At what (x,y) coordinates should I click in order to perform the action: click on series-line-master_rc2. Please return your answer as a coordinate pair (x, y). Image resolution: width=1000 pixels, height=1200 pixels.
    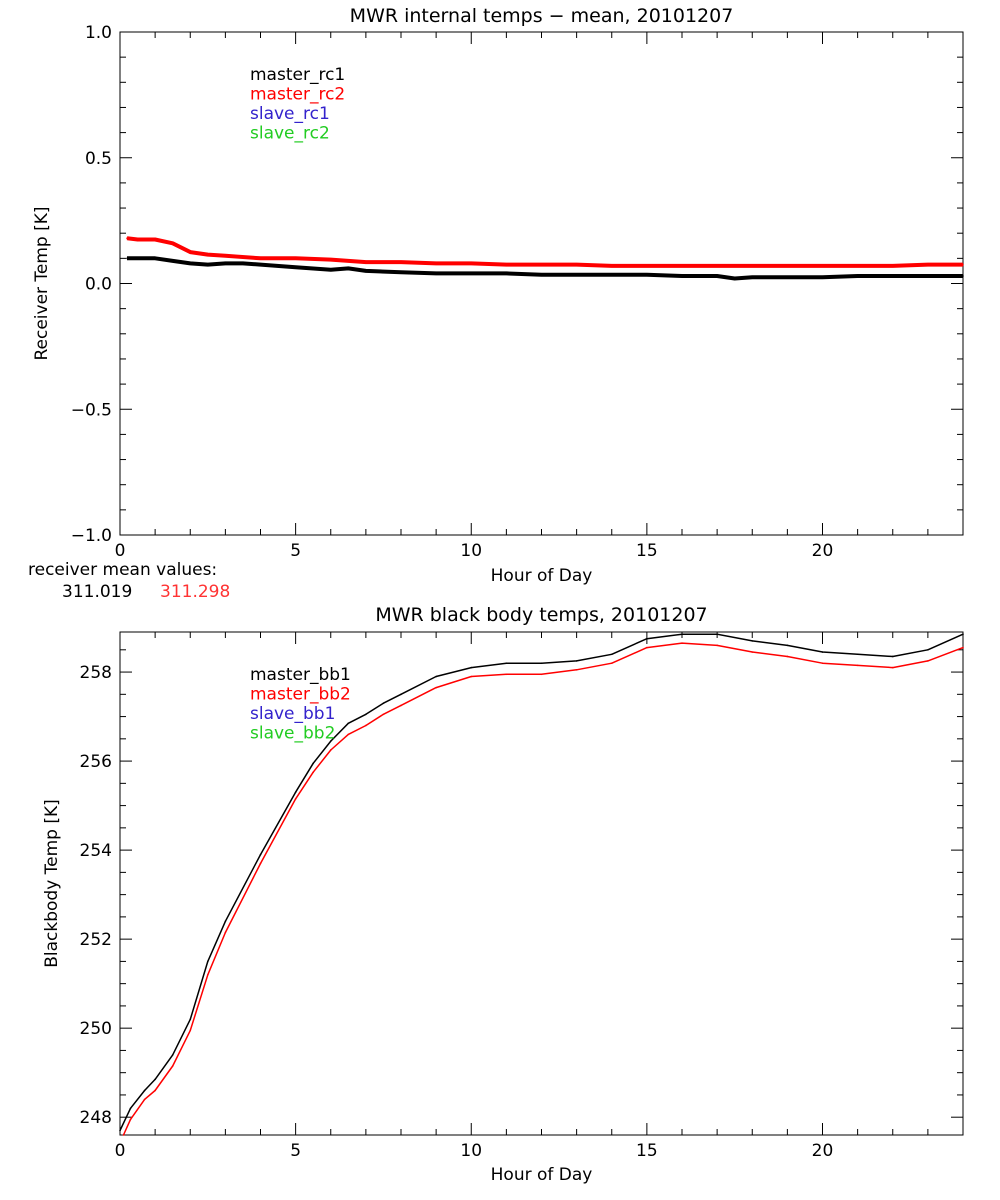
    Looking at the image, I should click on (544, 252).